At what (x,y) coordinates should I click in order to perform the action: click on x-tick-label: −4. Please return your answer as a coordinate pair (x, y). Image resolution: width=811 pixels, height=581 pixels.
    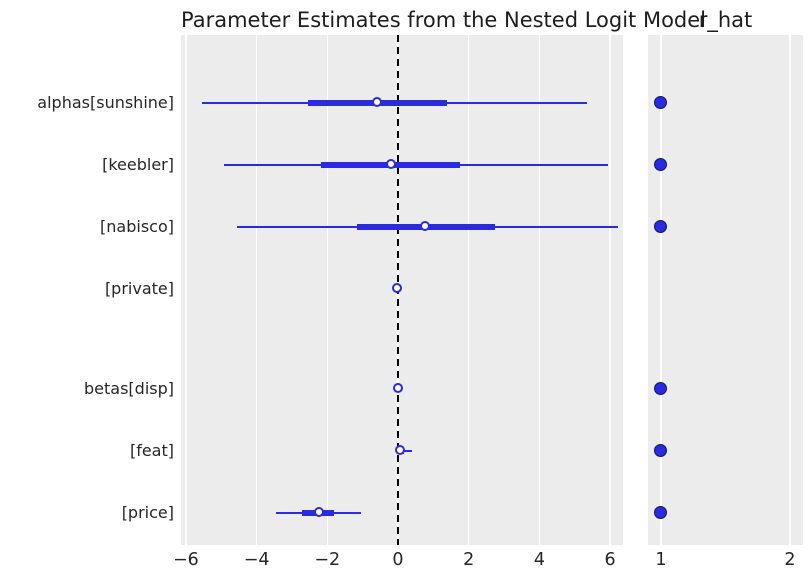
    Looking at the image, I should click on (256, 560).